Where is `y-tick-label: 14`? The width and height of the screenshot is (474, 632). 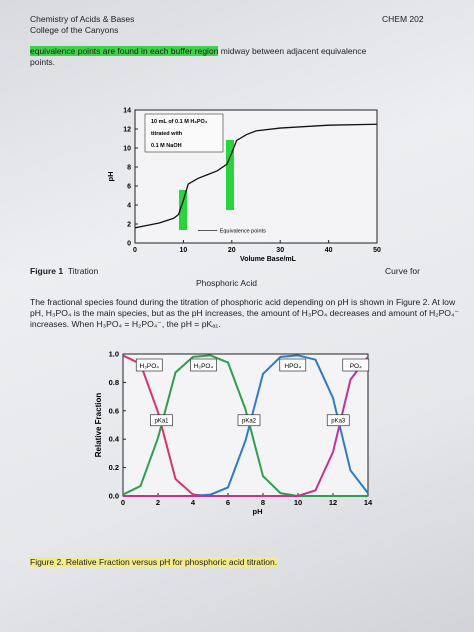
y-tick-label: 14 is located at coordinates (127, 111).